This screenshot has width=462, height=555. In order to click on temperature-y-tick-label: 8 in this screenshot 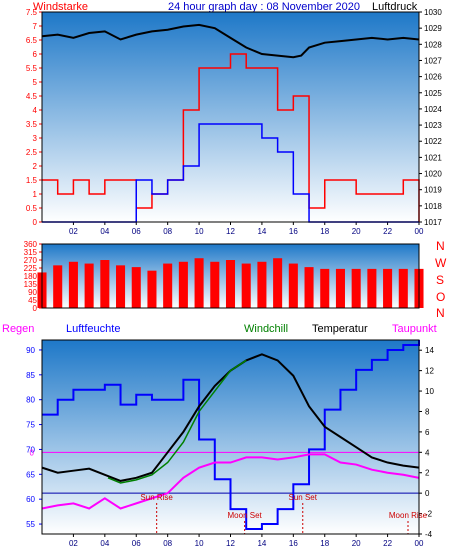, I will do `click(427, 411)`.